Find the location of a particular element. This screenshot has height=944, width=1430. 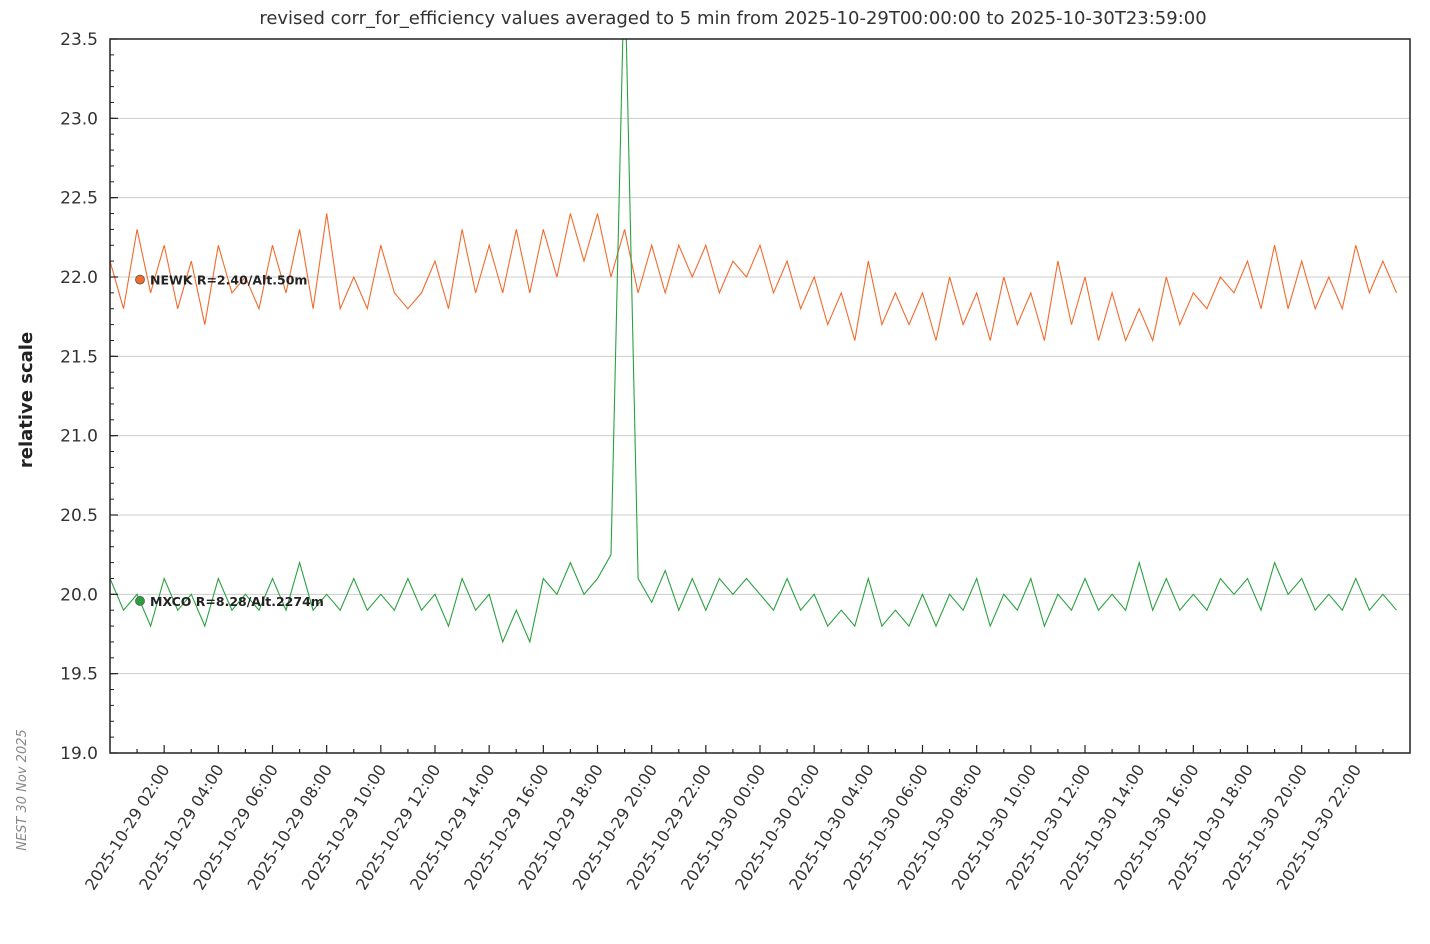

y-tick-label: 21.5 is located at coordinates (79, 357).